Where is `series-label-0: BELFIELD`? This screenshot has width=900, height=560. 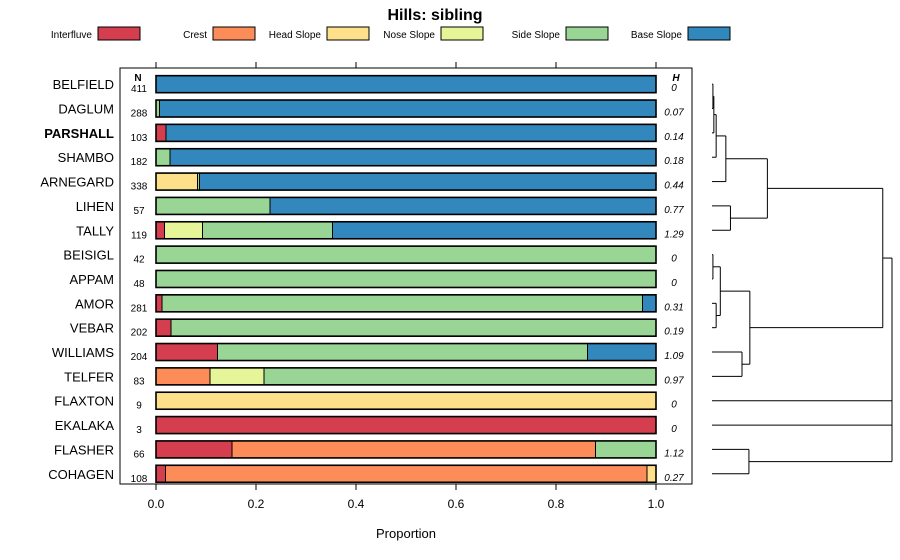 series-label-0: BELFIELD is located at coordinates (83, 84).